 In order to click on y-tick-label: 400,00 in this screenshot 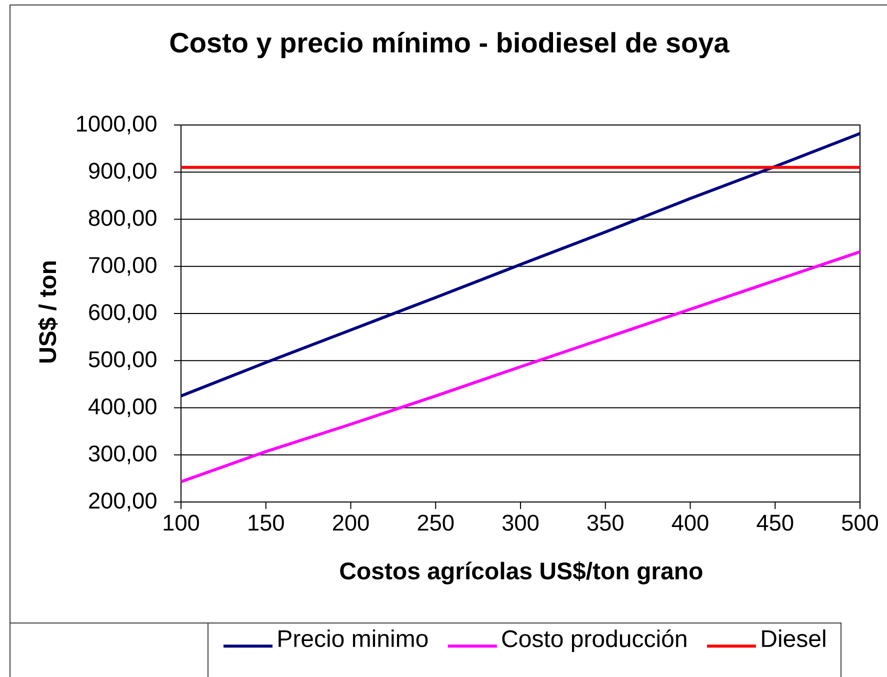, I will do `click(122, 408)`.